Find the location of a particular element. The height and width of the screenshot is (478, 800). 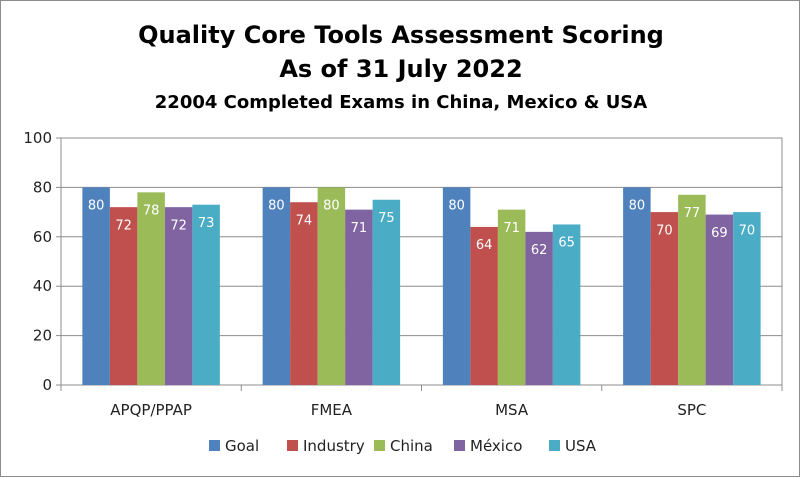

y-tick-label: 100 is located at coordinates (37, 138).